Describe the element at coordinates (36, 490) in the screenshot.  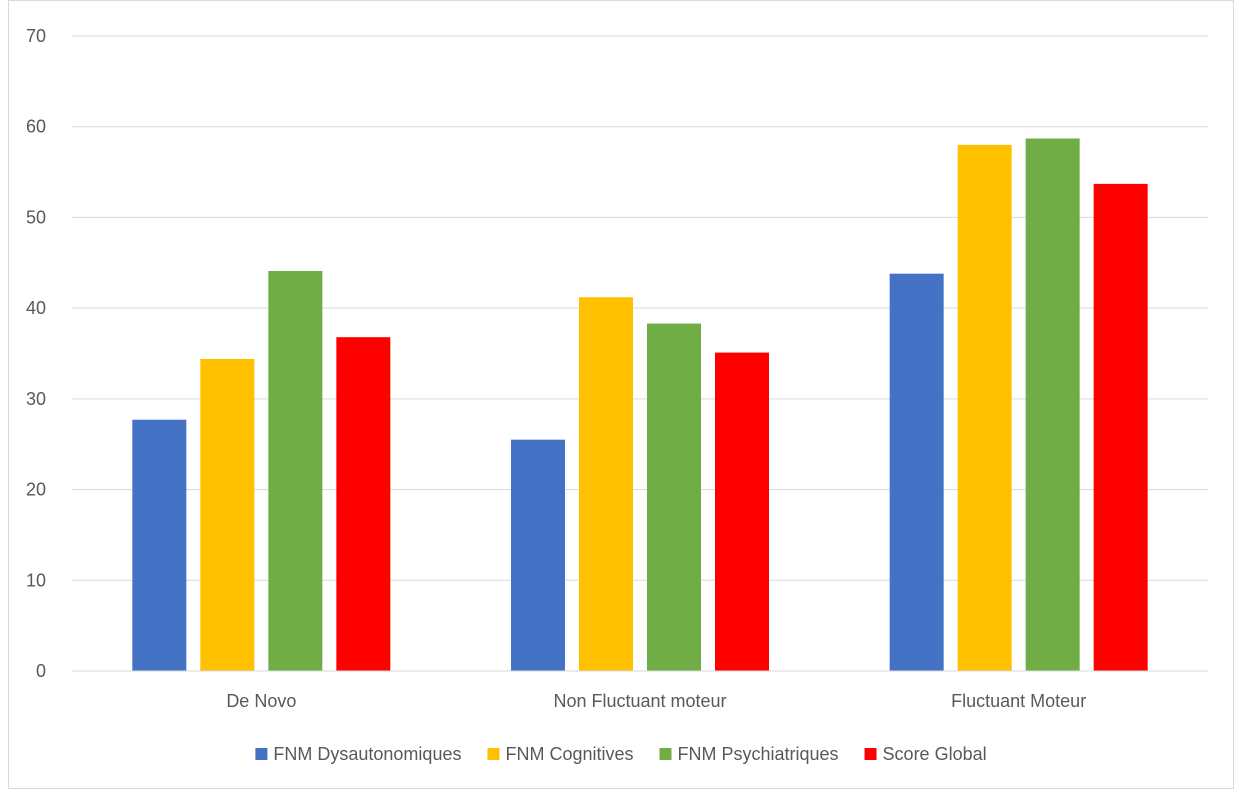
I see `y-tick-label: 20` at that location.